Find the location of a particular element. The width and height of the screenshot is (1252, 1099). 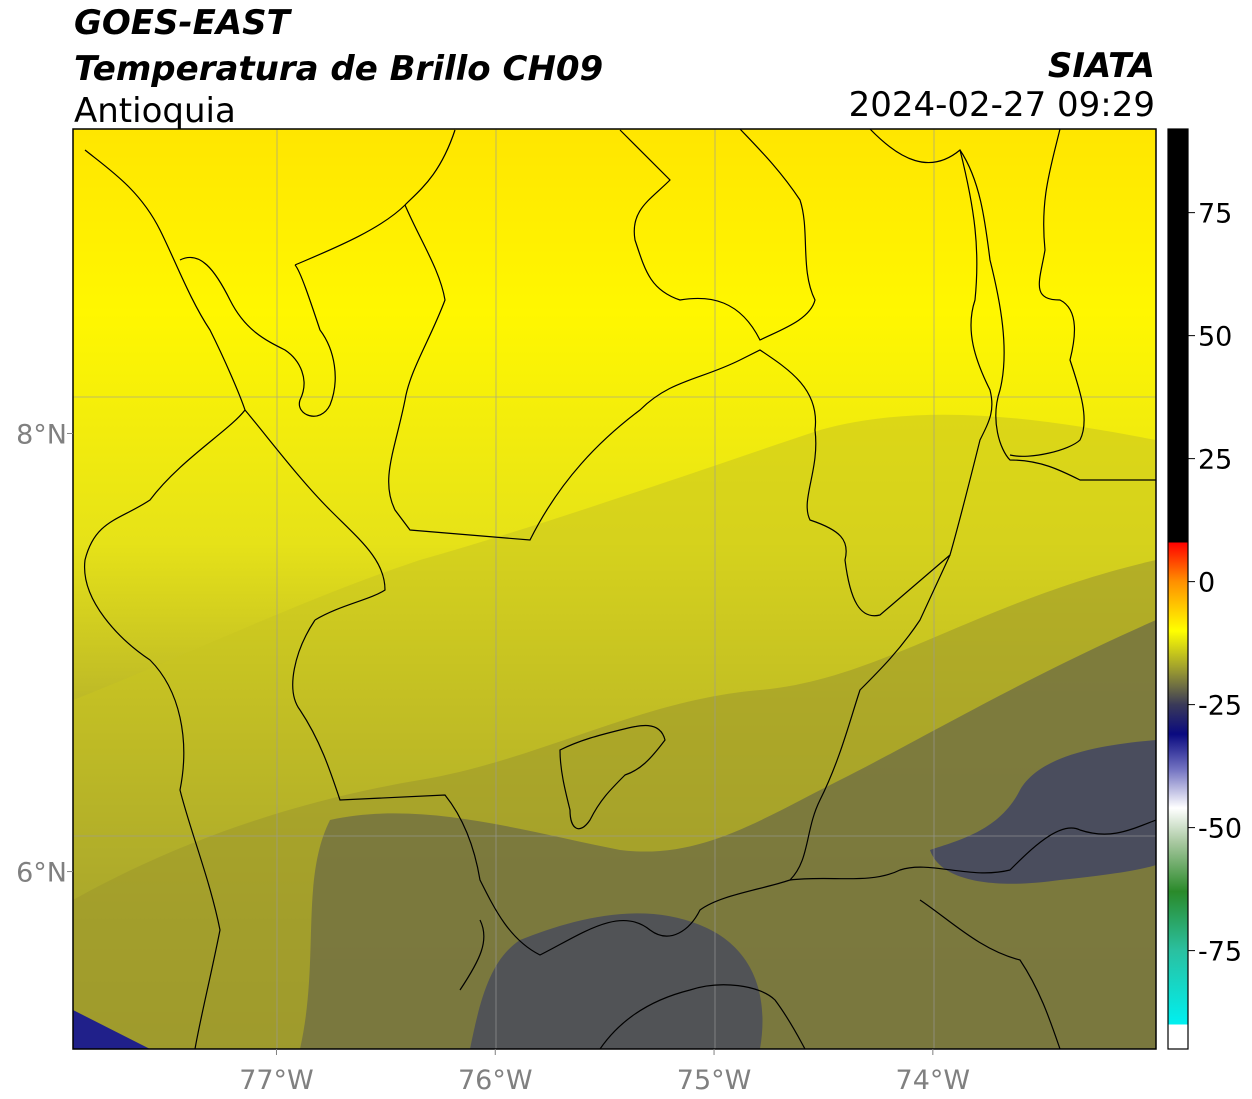

colorbar-tick-label: 75 is located at coordinates (1215, 214).